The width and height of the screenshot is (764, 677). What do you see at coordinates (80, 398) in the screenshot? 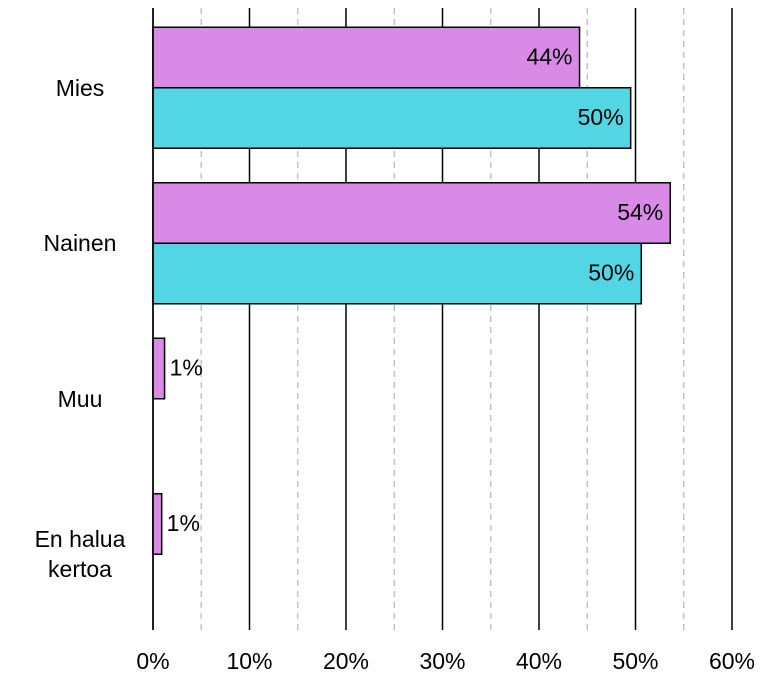
I see `y-tick-label: Muu` at bounding box center [80, 398].